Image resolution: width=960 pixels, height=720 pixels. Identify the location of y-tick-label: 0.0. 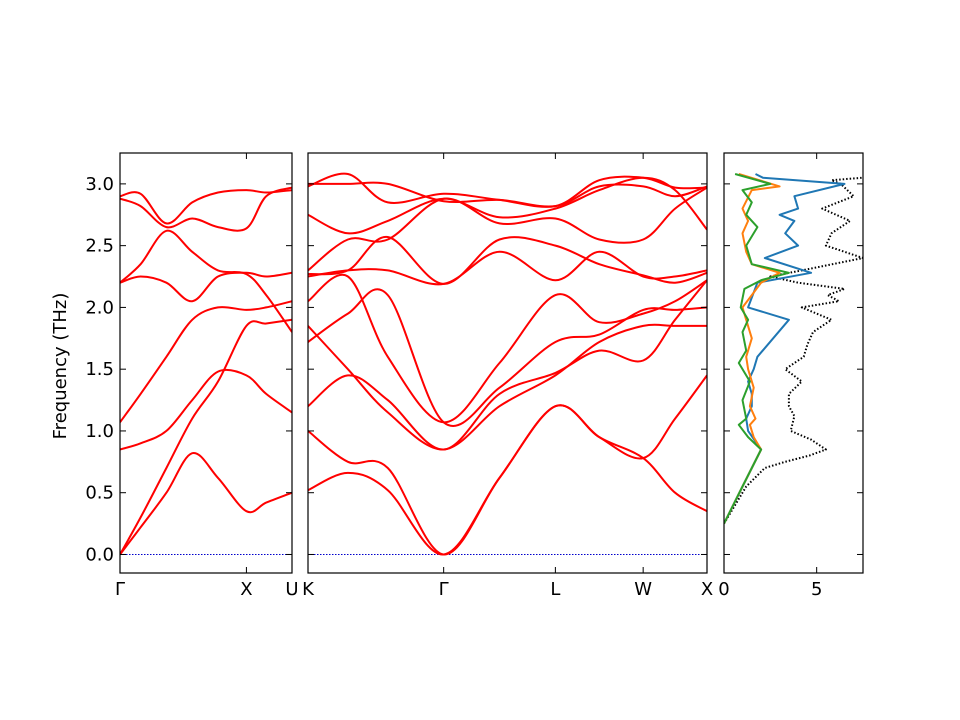
(99, 554).